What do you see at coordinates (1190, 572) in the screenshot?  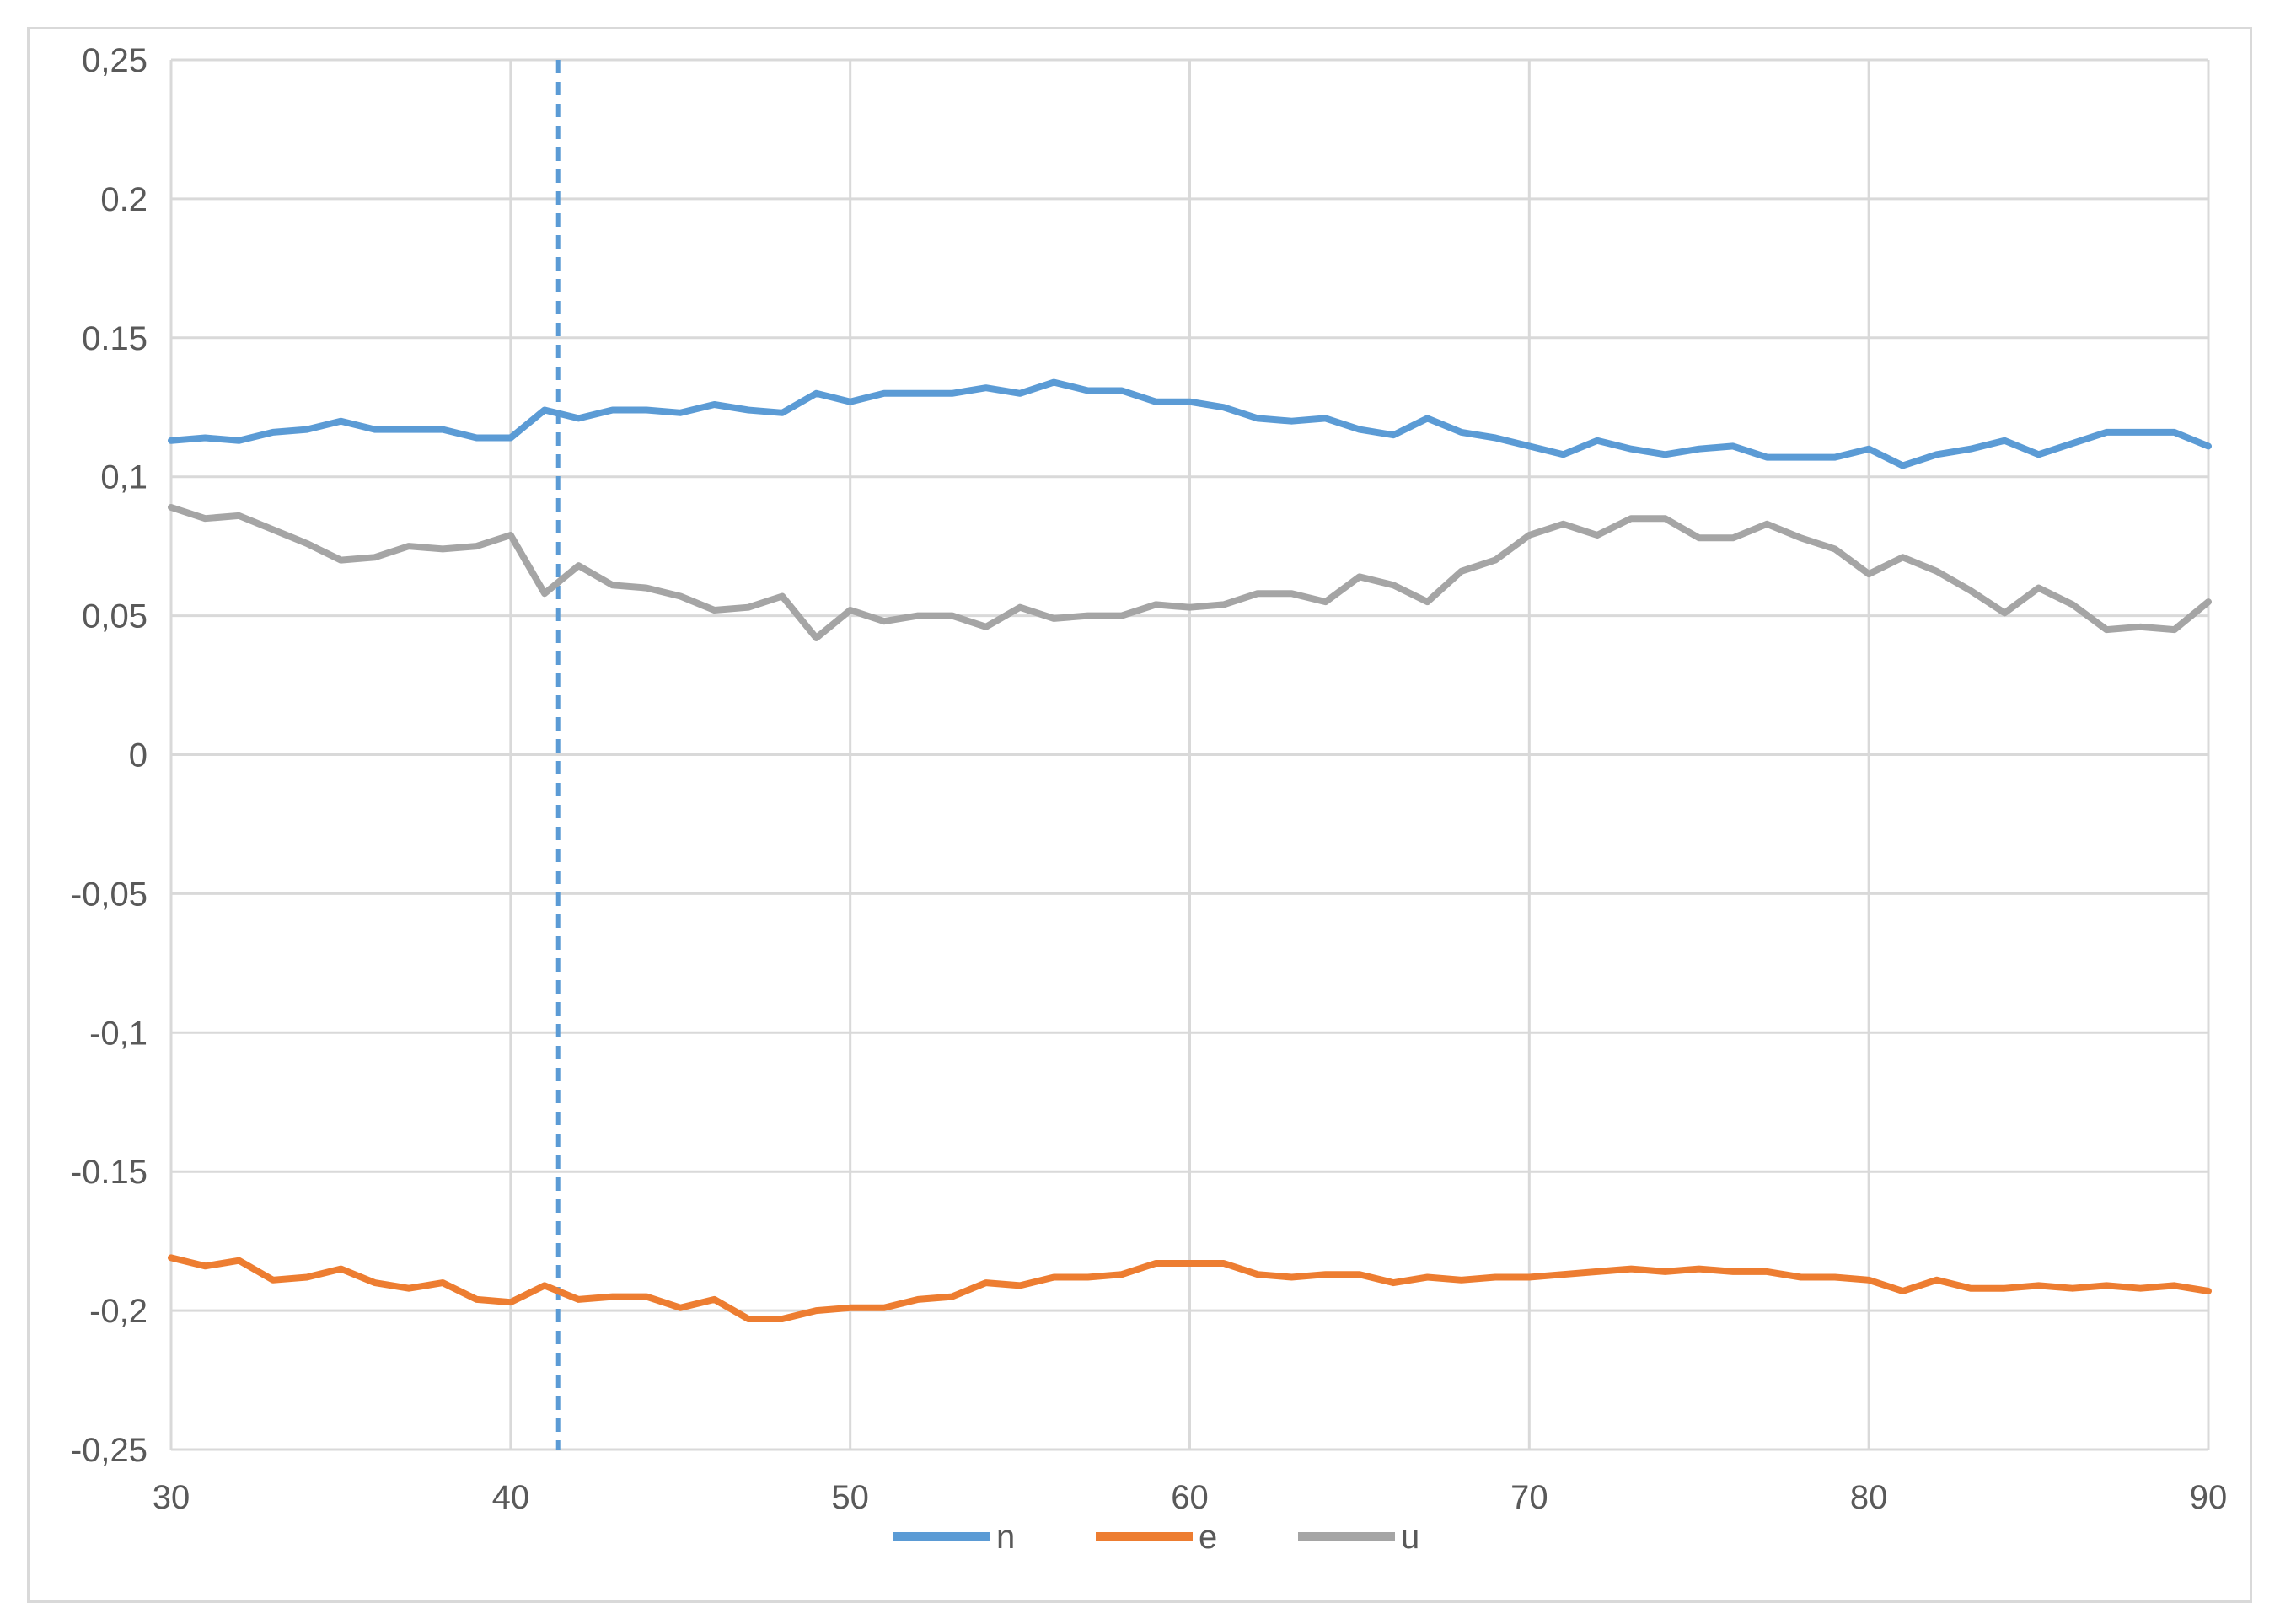 I see `series-line-u` at bounding box center [1190, 572].